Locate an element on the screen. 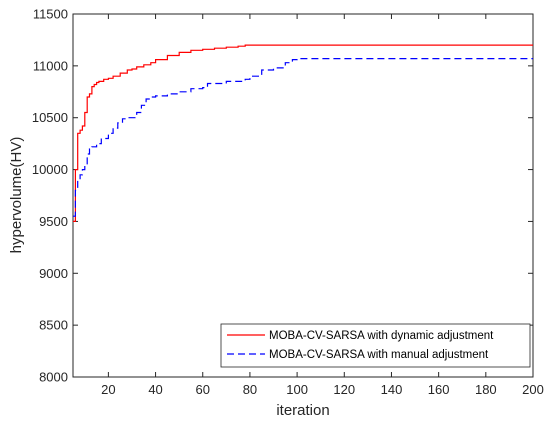 This screenshot has height=422, width=550. legend-box is located at coordinates (375, 345).